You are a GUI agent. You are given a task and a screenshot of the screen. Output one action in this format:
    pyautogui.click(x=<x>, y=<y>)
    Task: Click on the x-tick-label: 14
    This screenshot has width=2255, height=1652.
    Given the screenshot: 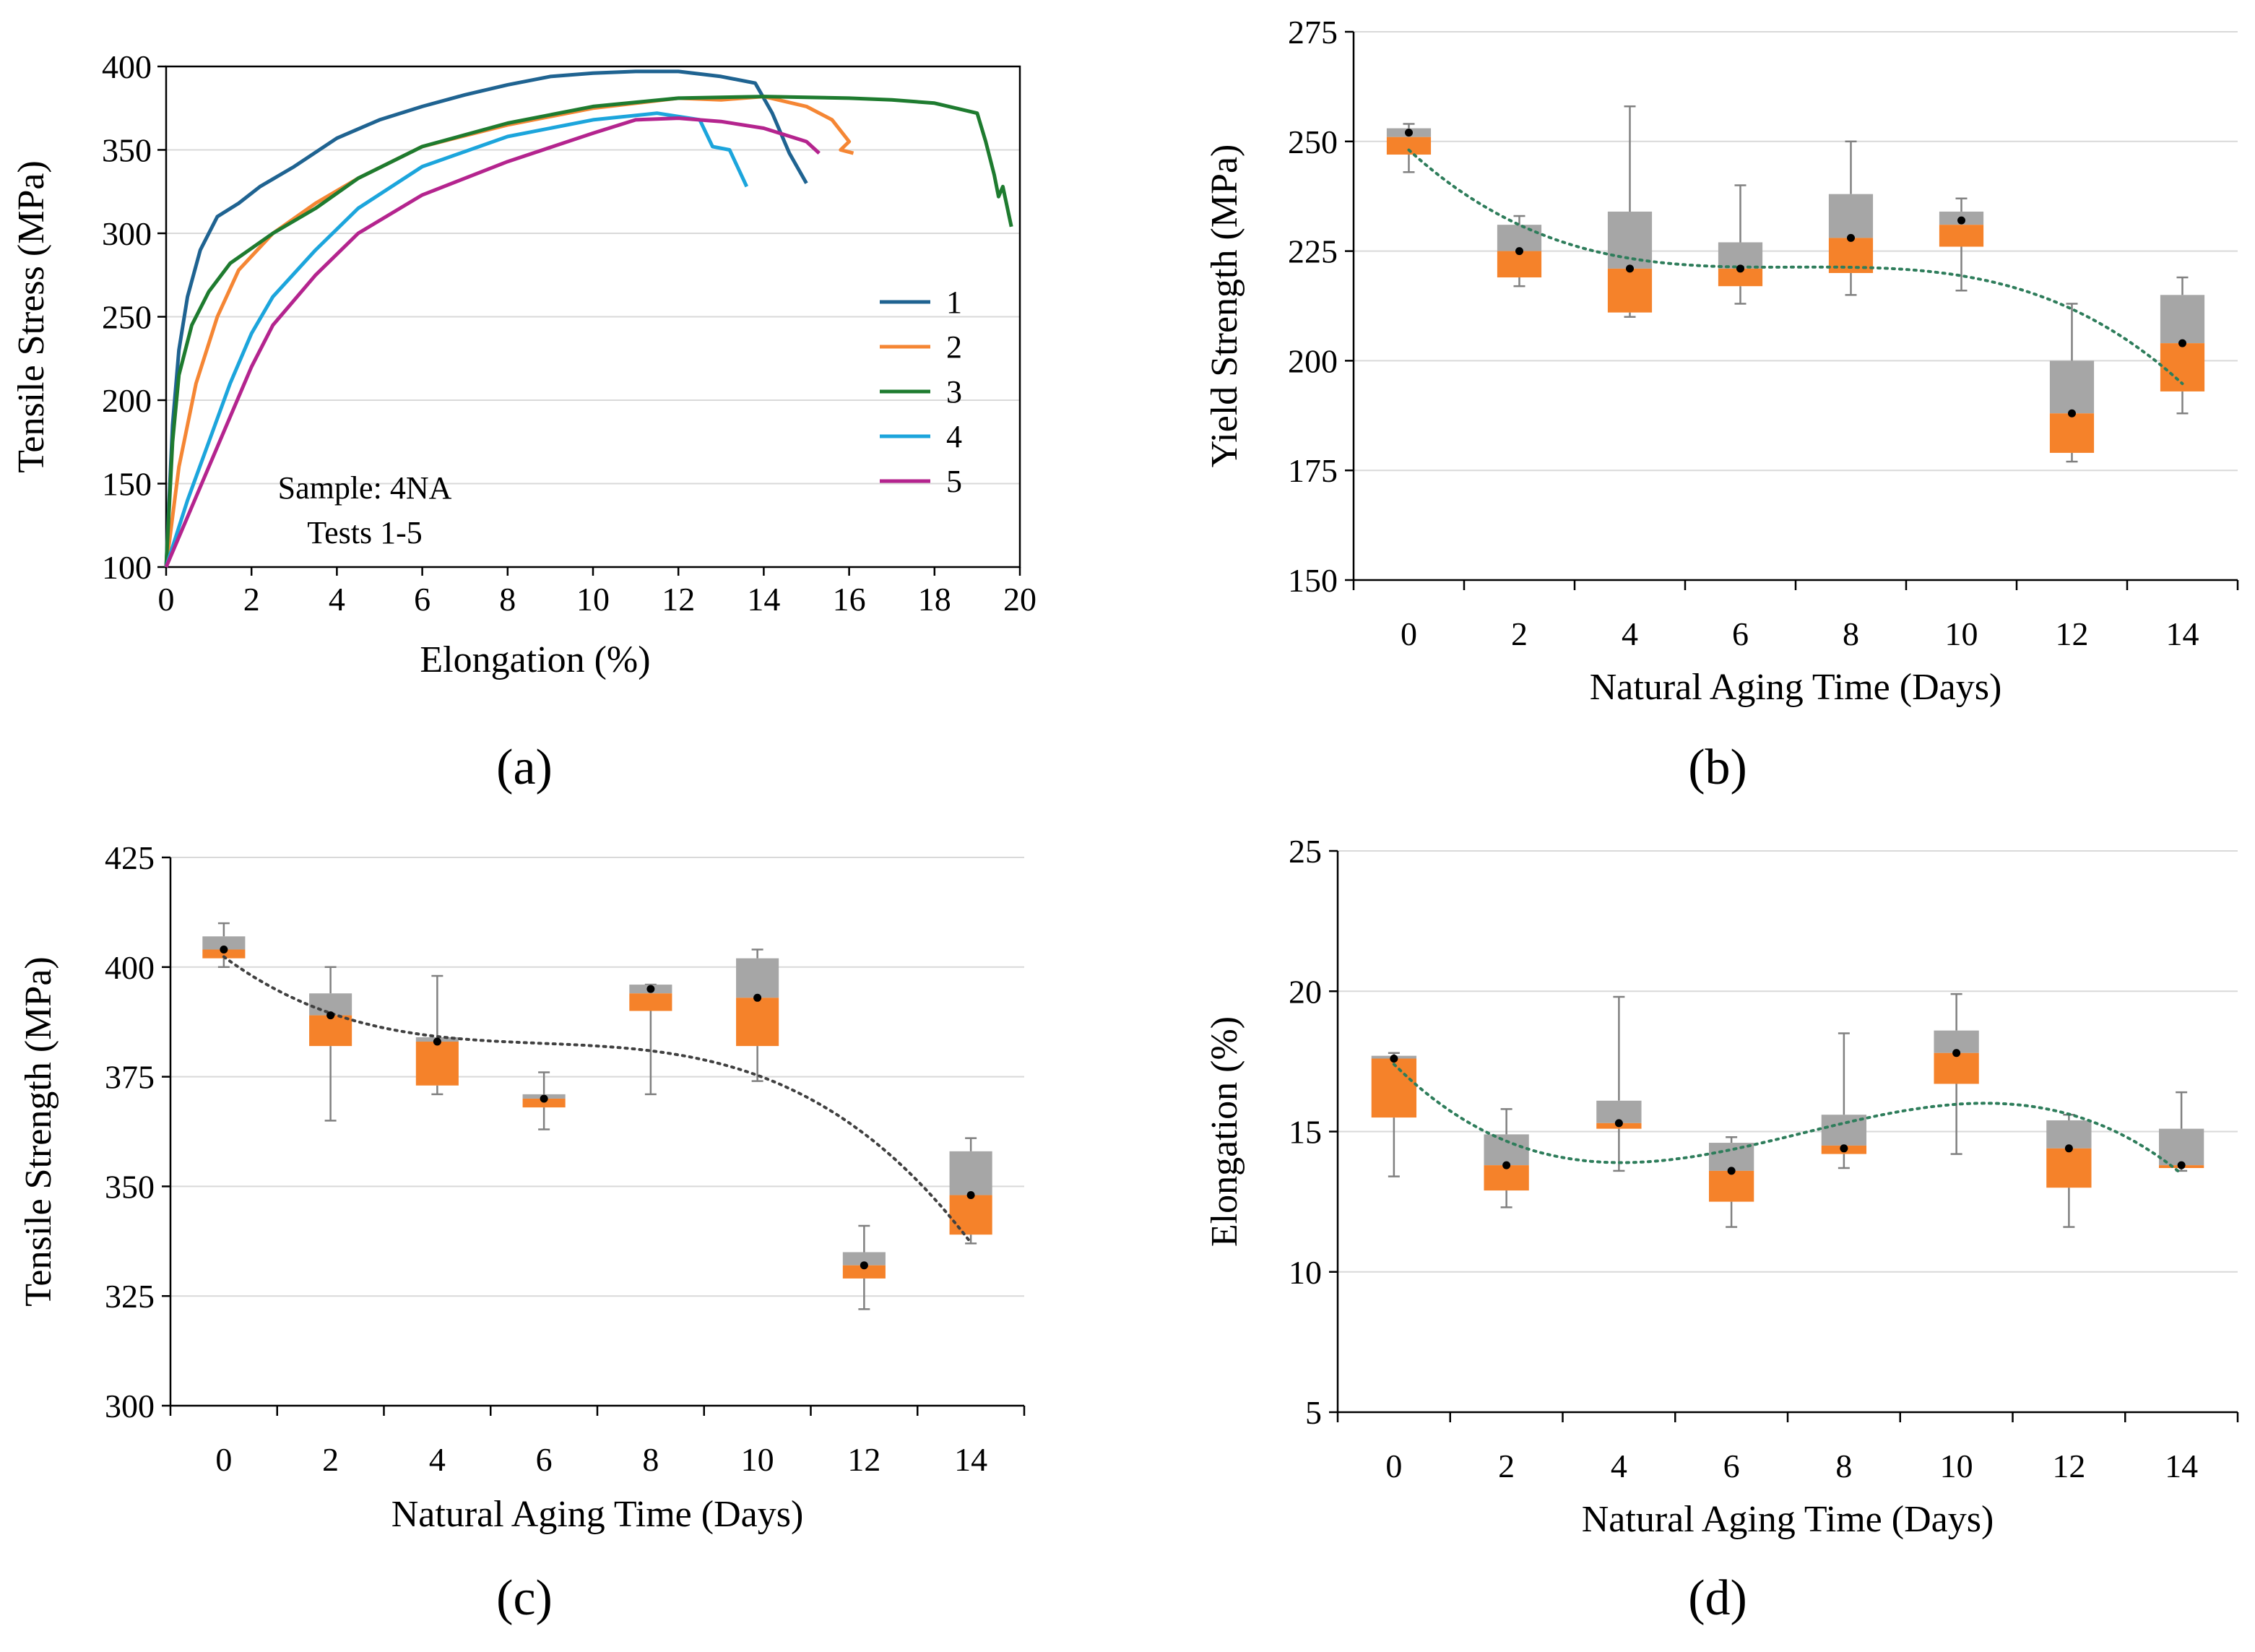 What is the action you would take?
    pyautogui.click(x=2182, y=633)
    